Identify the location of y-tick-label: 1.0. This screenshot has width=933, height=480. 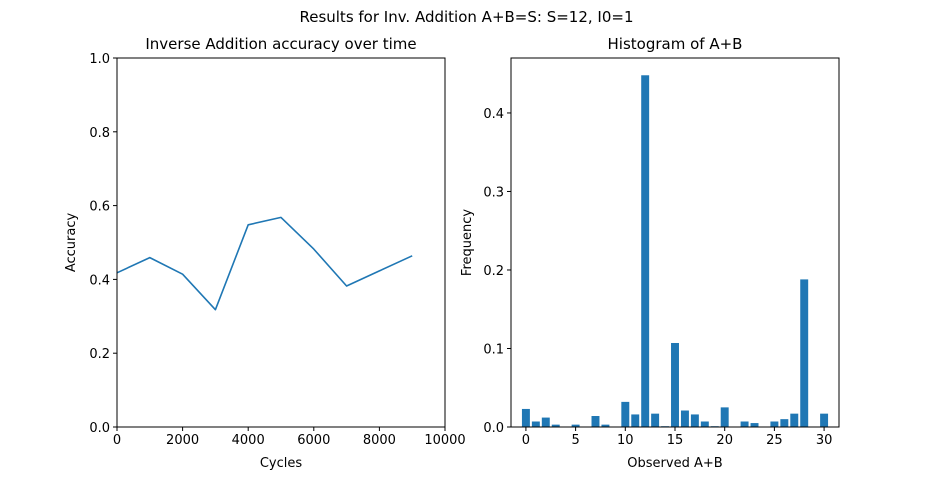
(99, 59).